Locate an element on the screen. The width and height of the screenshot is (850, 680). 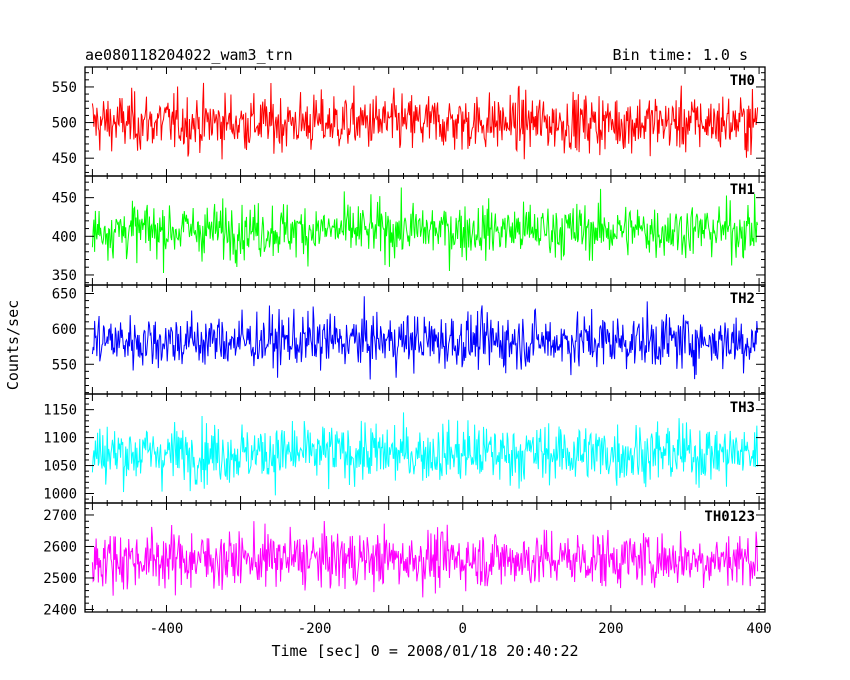
panel-label-th2: TH2 is located at coordinates (742, 299).